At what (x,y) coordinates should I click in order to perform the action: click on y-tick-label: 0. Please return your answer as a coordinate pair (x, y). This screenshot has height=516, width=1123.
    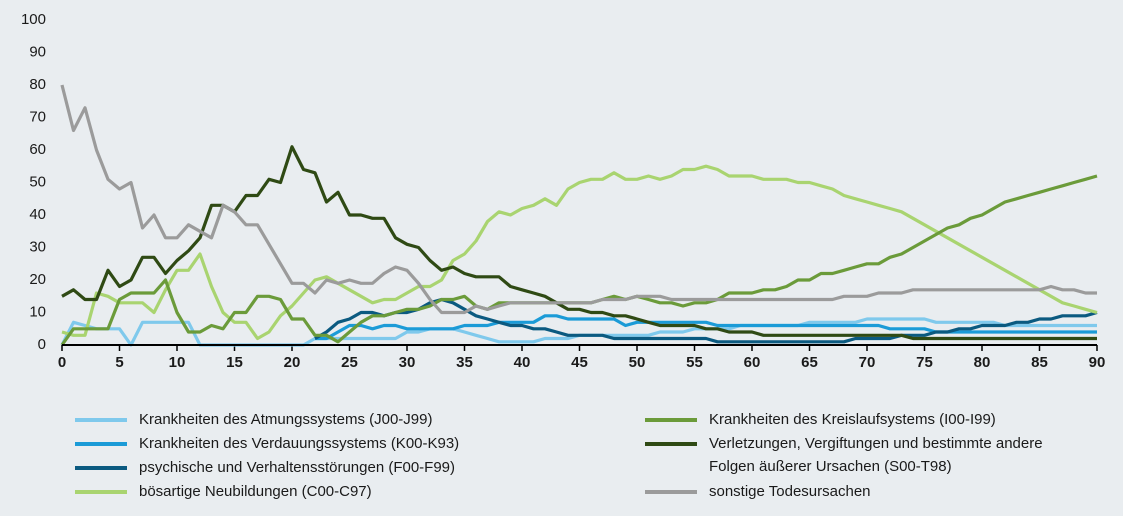
    Looking at the image, I should click on (42, 344).